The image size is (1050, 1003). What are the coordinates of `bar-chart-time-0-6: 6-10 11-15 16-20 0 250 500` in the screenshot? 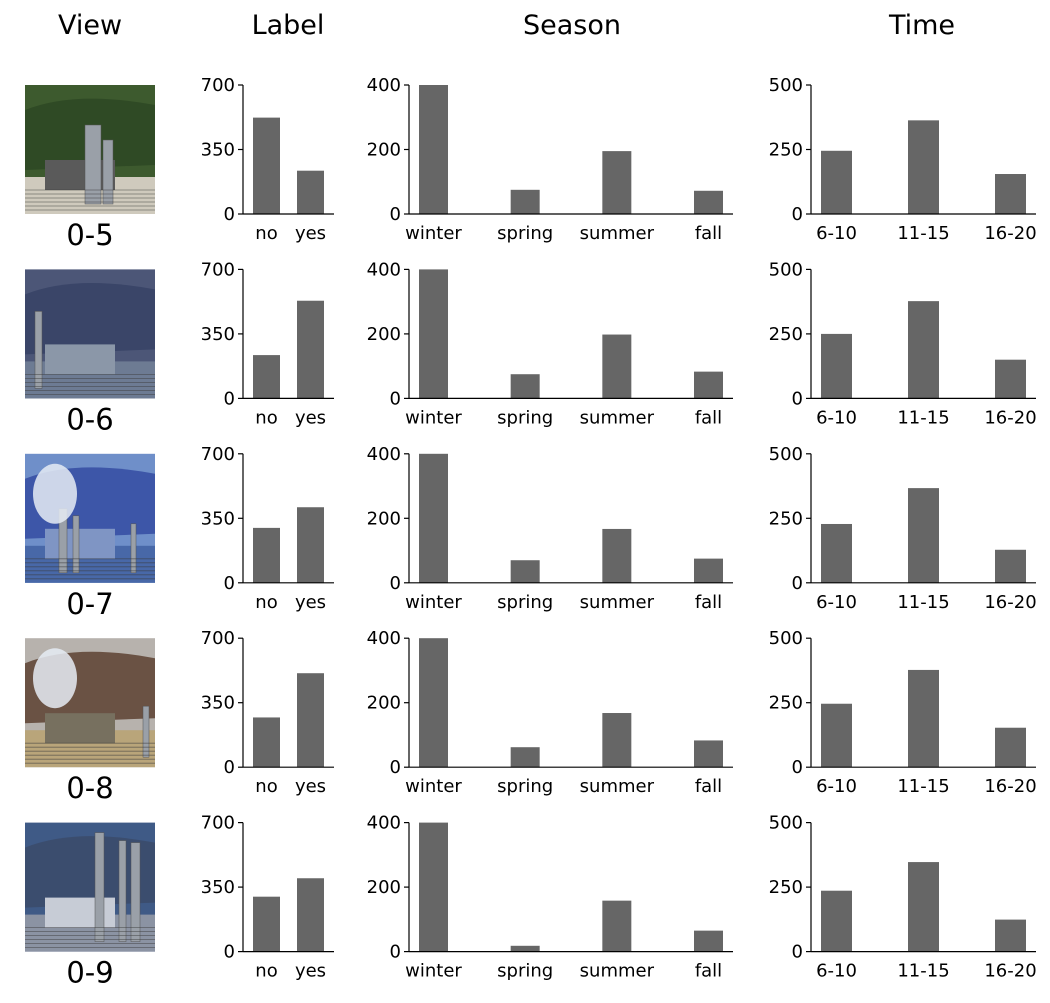 It's located at (903, 343).